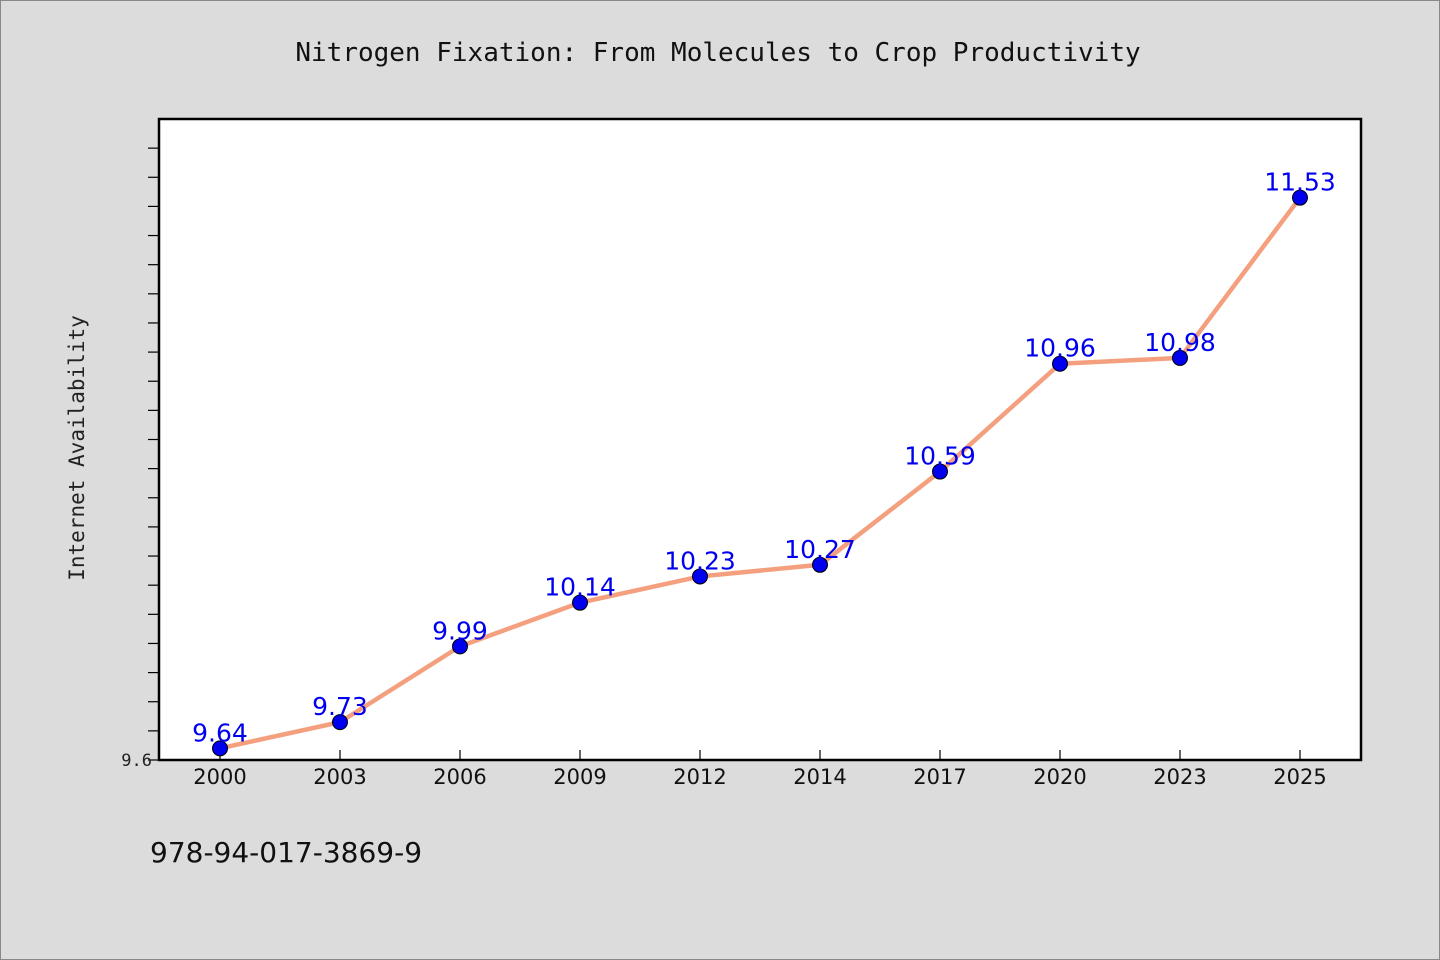 Image resolution: width=1440 pixels, height=960 pixels. I want to click on x-tick-label: 2014, so click(819, 777).